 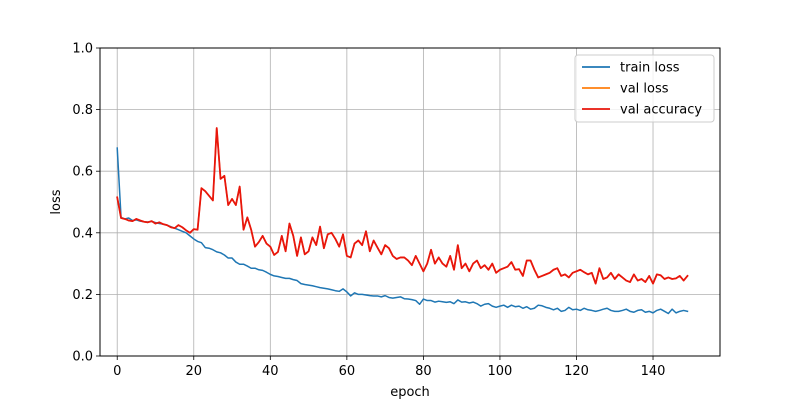 I want to click on legend-label: val accuracy, so click(x=661, y=110).